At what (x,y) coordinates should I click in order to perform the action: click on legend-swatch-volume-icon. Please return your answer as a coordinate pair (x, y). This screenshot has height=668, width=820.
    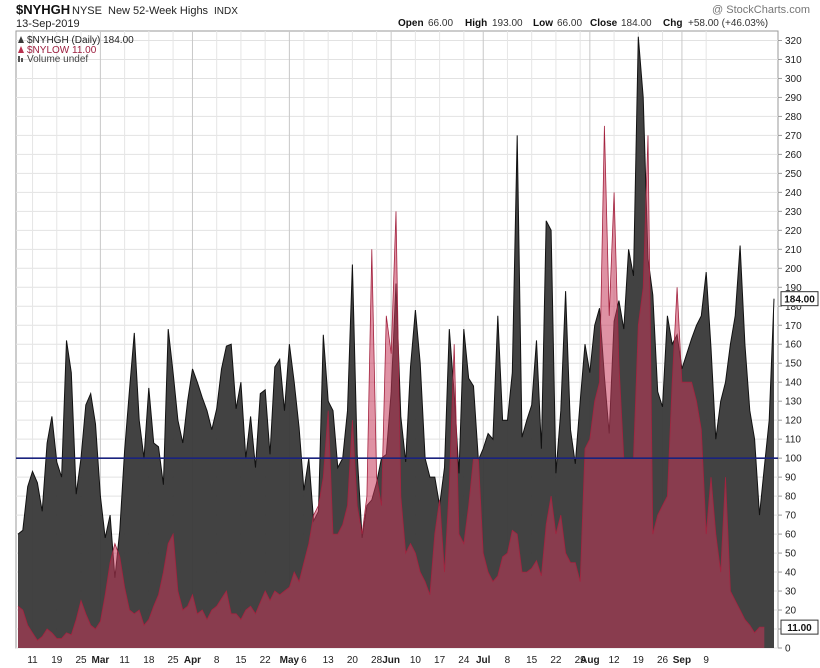
    Looking at the image, I should click on (19, 59).